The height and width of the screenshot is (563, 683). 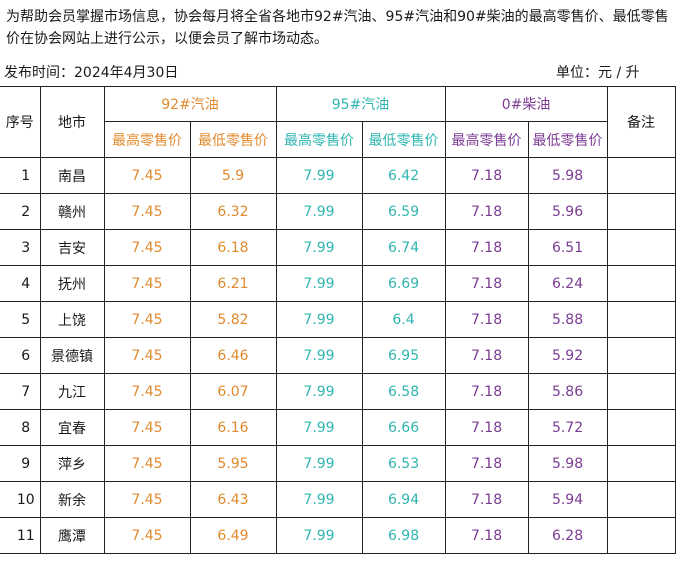 I want to click on table-row: 11 鹰潭 7.45 6.49 7.99 6.98 7.18 6.28, so click(x=338, y=535).